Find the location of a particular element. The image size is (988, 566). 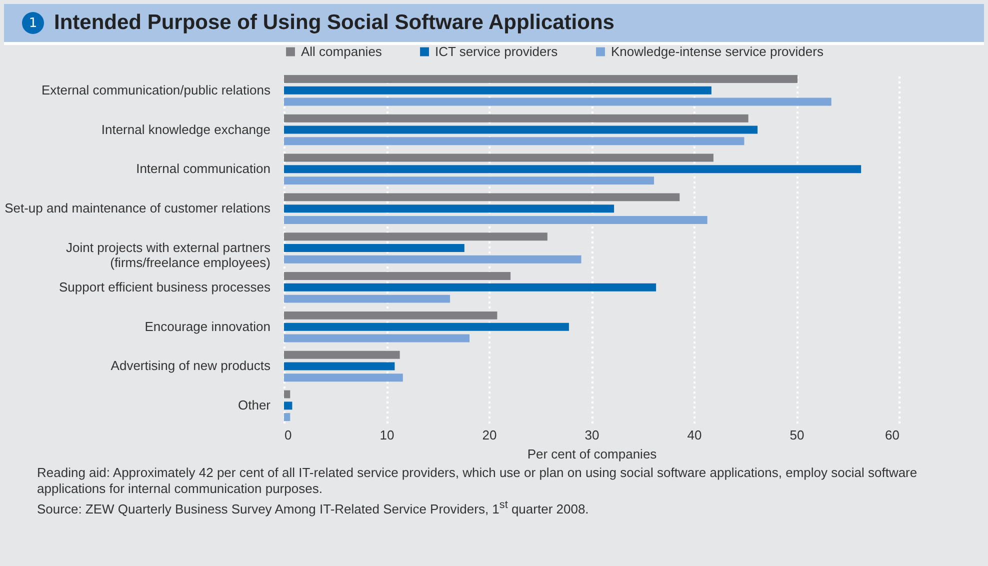

chart-title: Intended Purpose of Using Social Software Applications is located at coordinates (334, 23).